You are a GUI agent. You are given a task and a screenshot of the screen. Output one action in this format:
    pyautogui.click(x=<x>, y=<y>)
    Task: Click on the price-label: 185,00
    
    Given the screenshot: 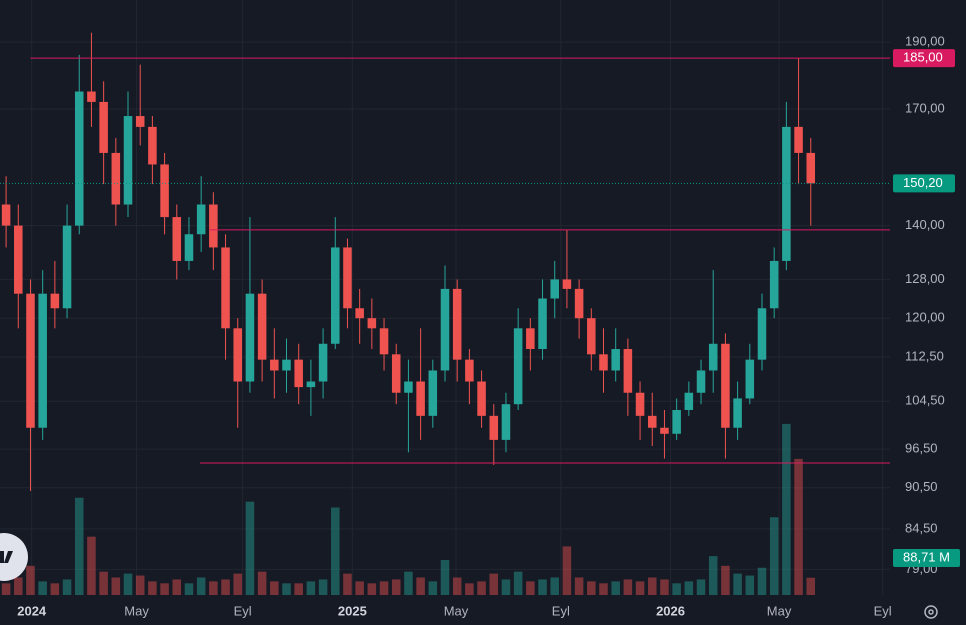 What is the action you would take?
    pyautogui.click(x=923, y=57)
    